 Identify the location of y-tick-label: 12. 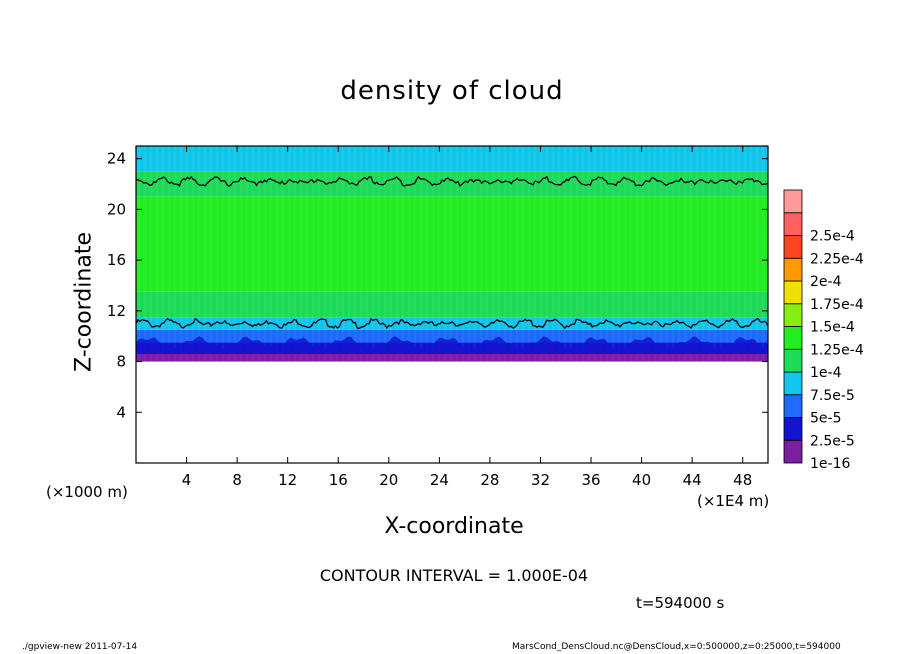
(116, 311).